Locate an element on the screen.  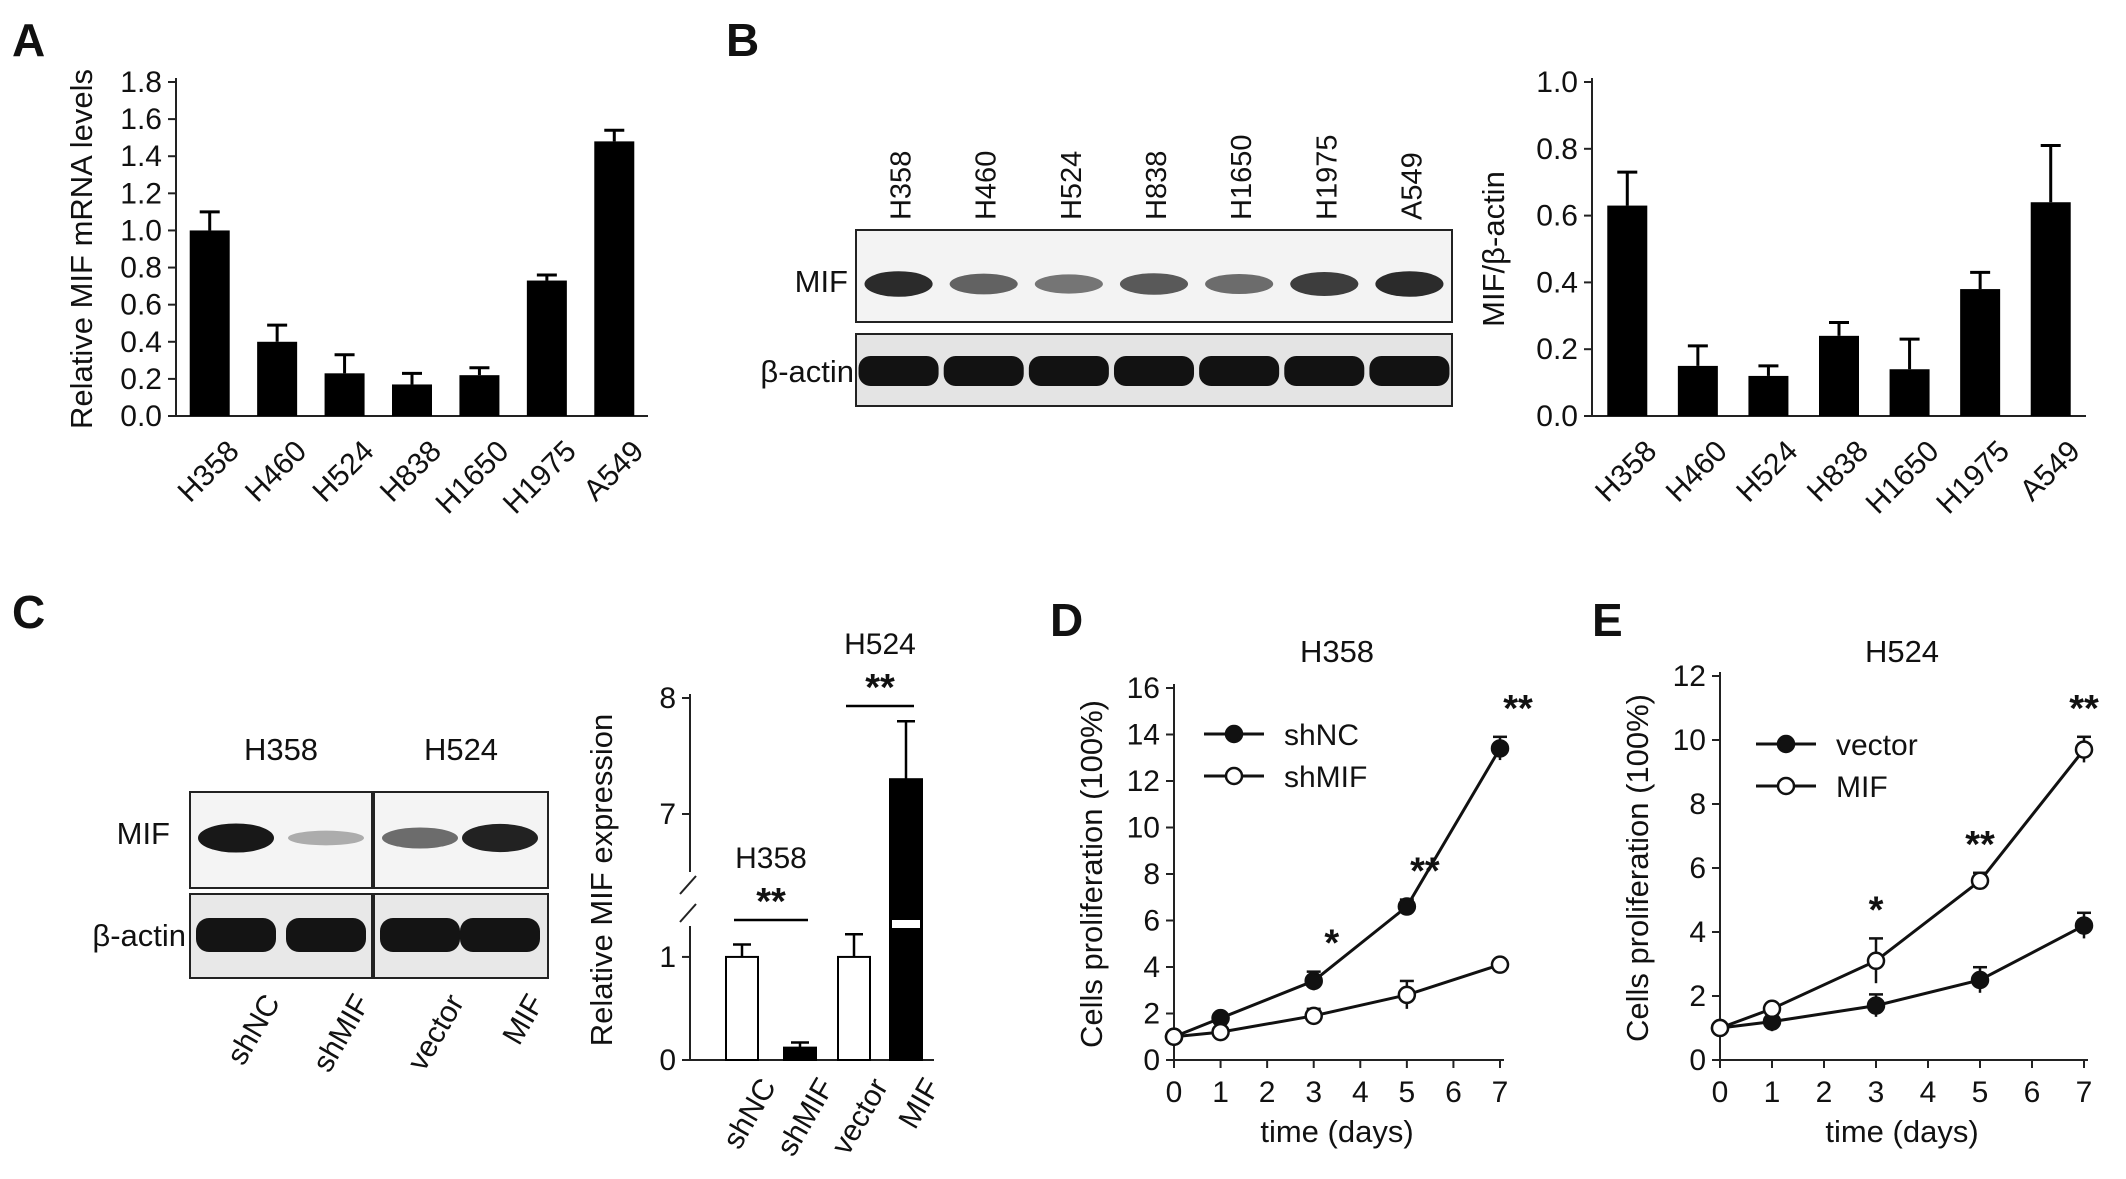
x-tick-label: 6 is located at coordinates (2032, 1092).